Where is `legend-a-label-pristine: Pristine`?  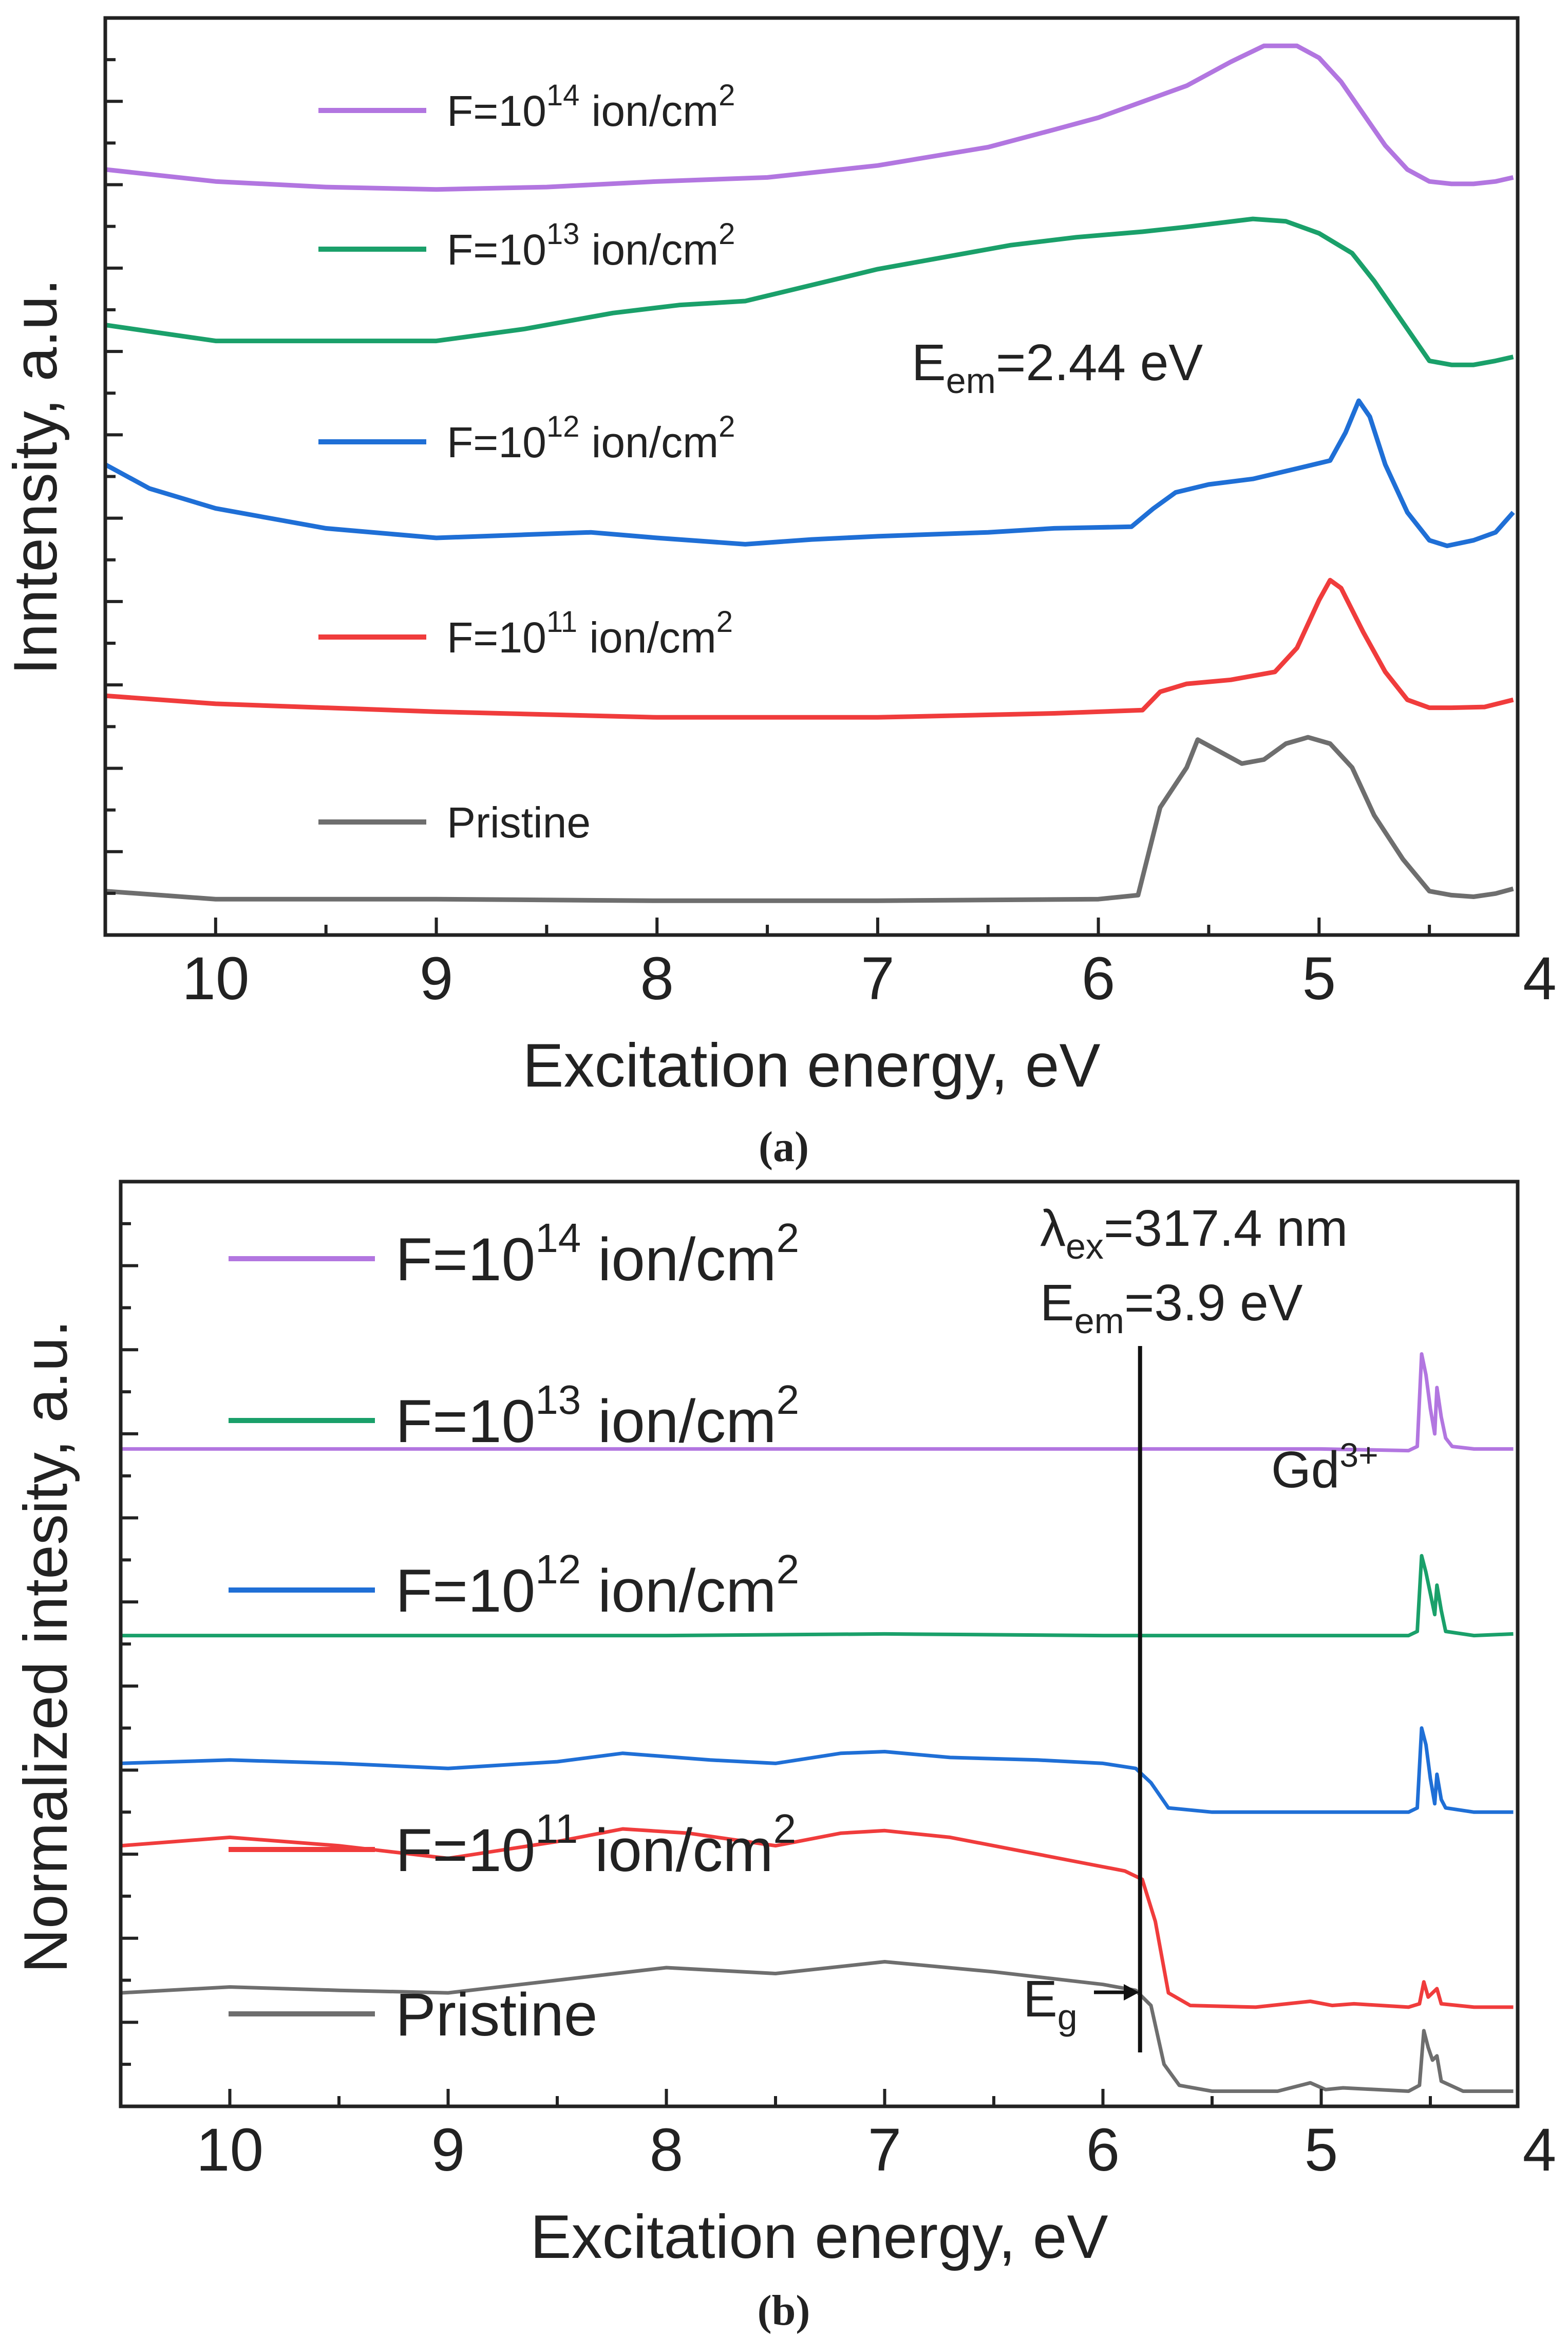
legend-a-label-pristine: Pristine is located at coordinates (519, 822).